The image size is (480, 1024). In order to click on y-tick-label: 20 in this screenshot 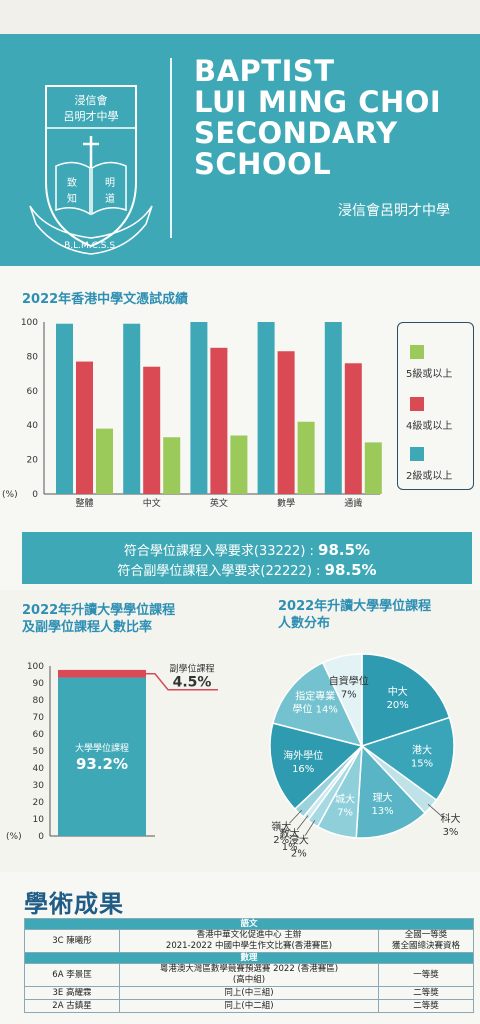, I will do `click(39, 803)`.